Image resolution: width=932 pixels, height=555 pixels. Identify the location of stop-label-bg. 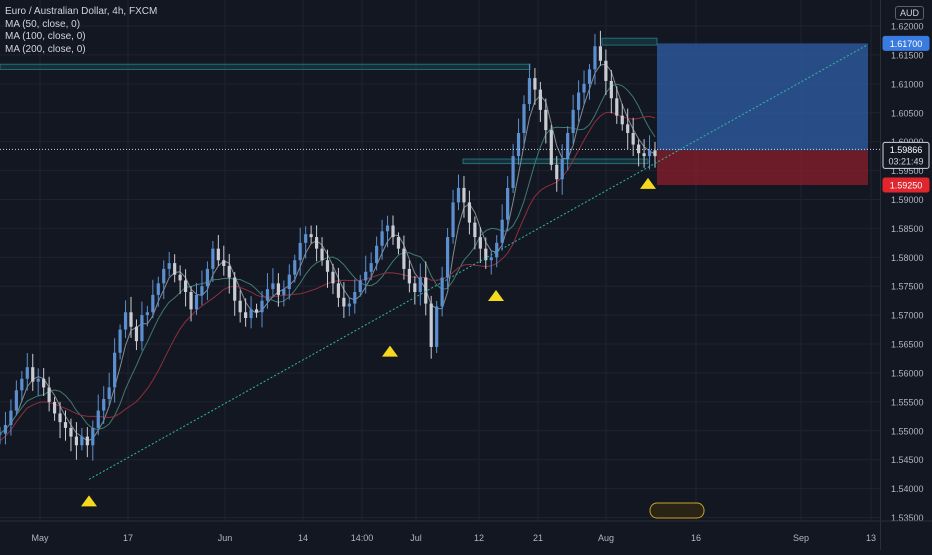
(906, 185).